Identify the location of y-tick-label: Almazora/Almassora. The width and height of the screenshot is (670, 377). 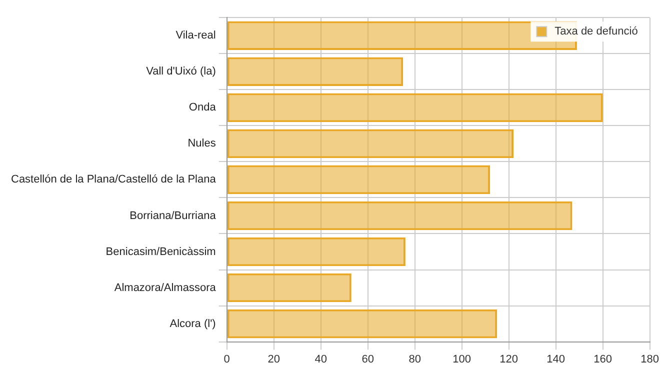
(165, 288).